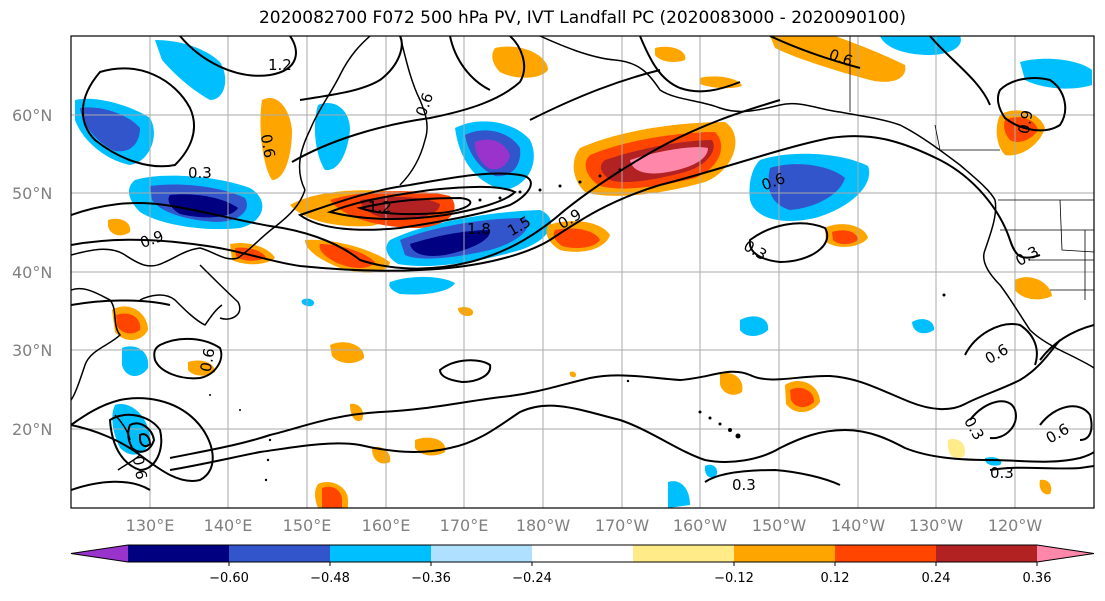 This screenshot has height=601, width=1105. I want to click on contour-label: 0.9, so click(1026, 122).